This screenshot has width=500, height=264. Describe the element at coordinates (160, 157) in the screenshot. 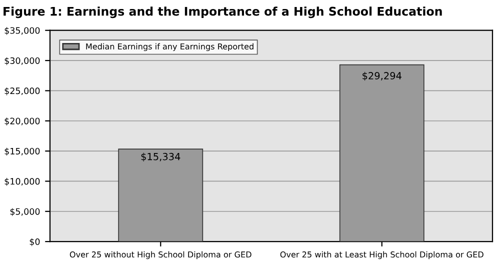

I see `data-label: $15,334` at that location.